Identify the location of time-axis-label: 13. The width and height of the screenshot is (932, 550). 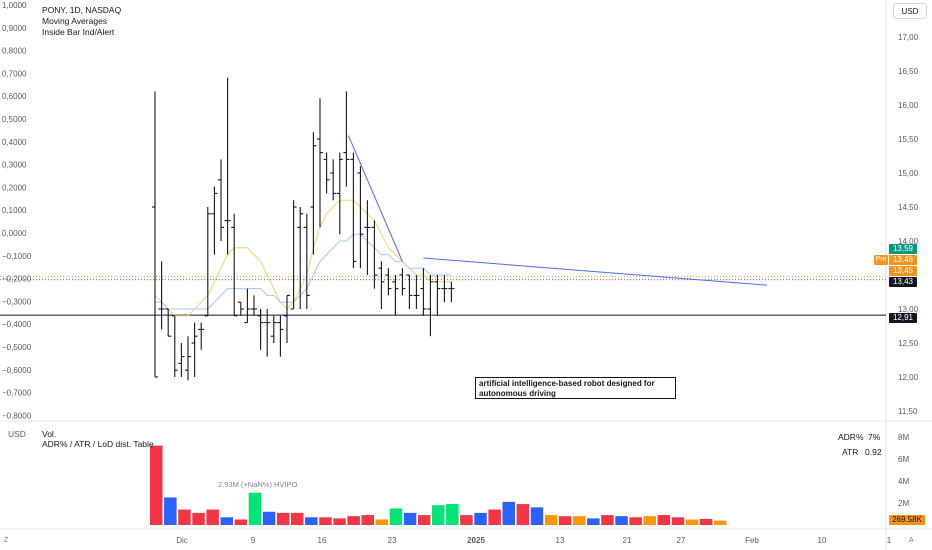
(560, 540).